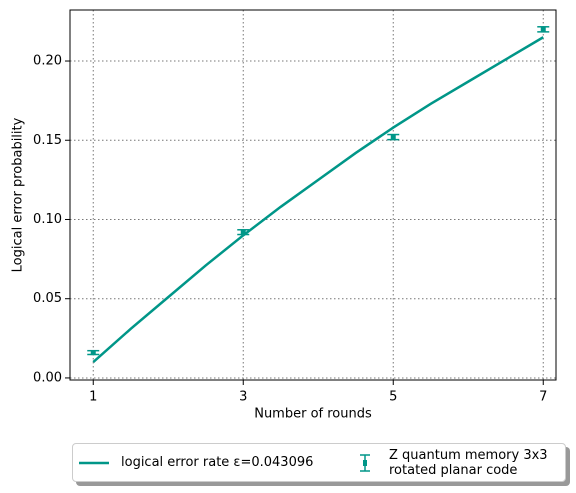 The image size is (576, 493). I want to click on legend-entry: logical error rate ε=0.043096, so click(196, 462).